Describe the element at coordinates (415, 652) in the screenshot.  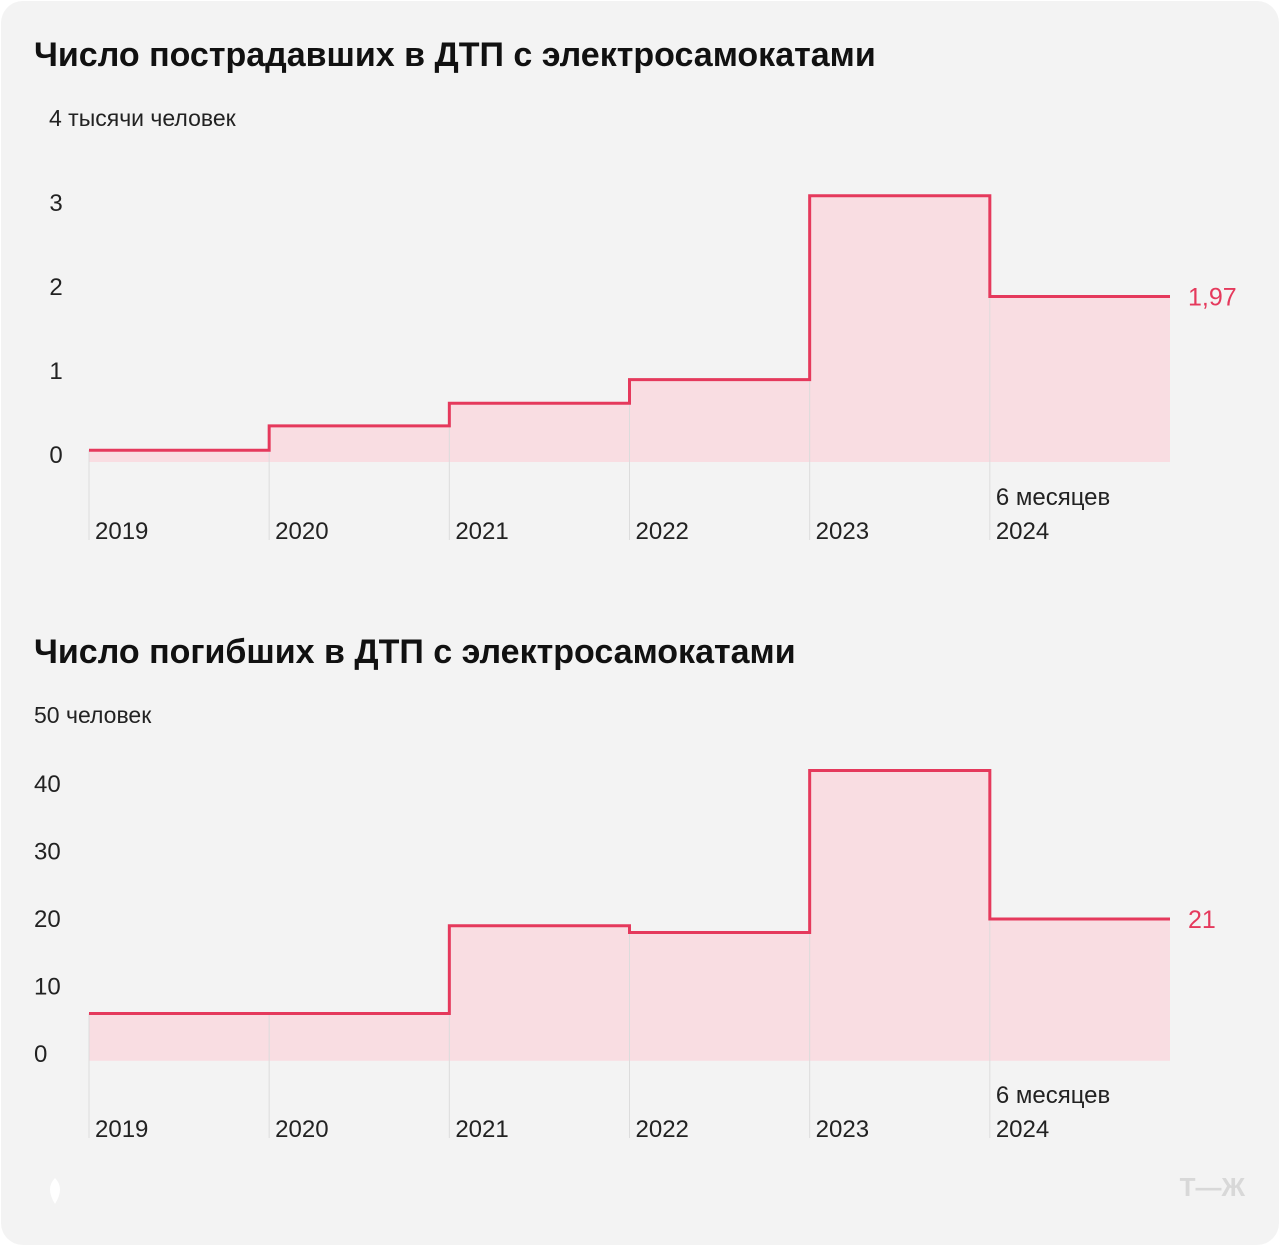
I see `chart-title: Число погибших в ДТП с электросамокатами` at that location.